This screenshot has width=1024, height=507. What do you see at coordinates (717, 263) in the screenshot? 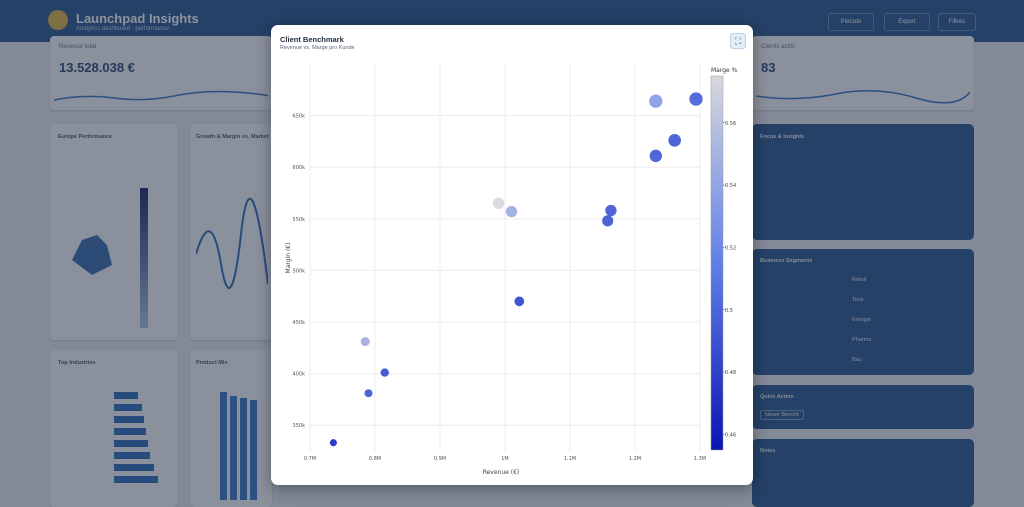
I see `colorbar` at bounding box center [717, 263].